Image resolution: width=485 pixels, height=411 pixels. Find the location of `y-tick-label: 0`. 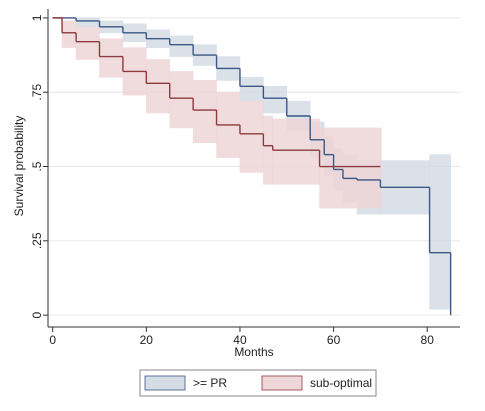

y-tick-label: 0 is located at coordinates (37, 314).